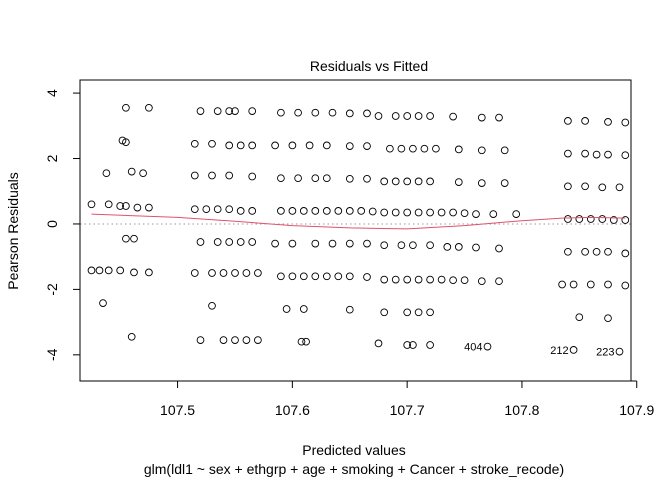 The image size is (672, 480). Describe the element at coordinates (52, 224) in the screenshot. I see `y-tick-label: 0` at that location.